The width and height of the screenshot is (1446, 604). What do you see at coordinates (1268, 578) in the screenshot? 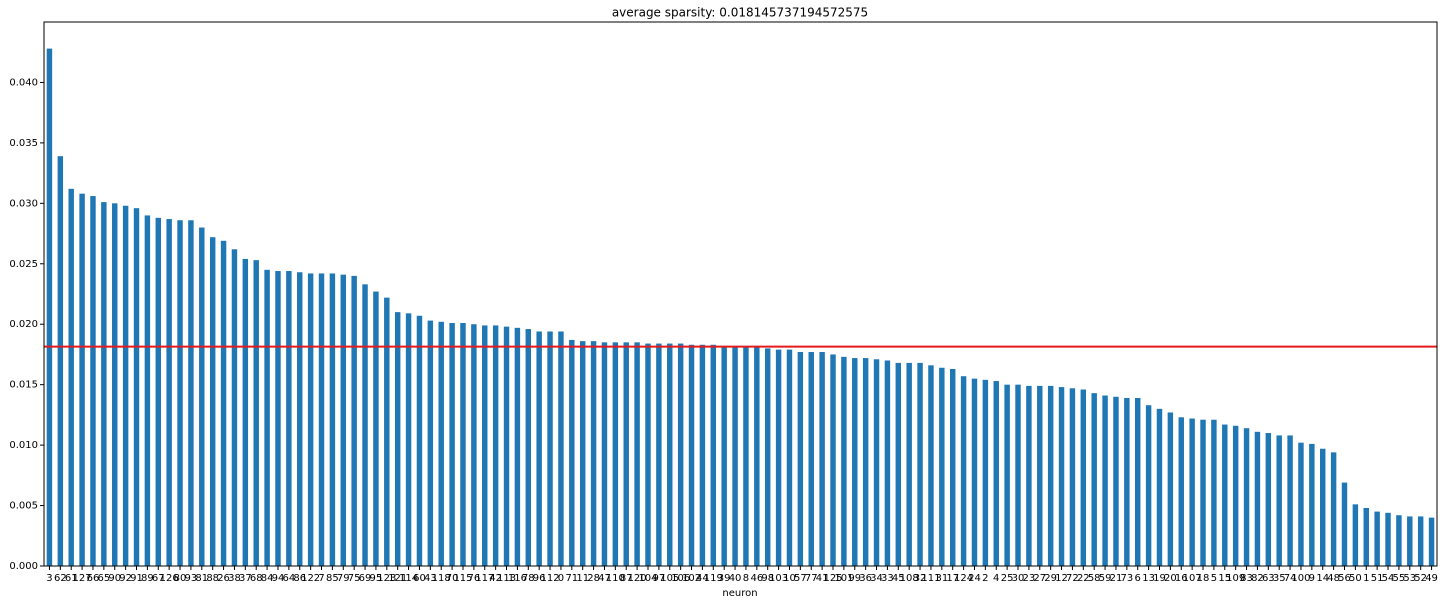
I see `x-tick-label: 63` at bounding box center [1268, 578].